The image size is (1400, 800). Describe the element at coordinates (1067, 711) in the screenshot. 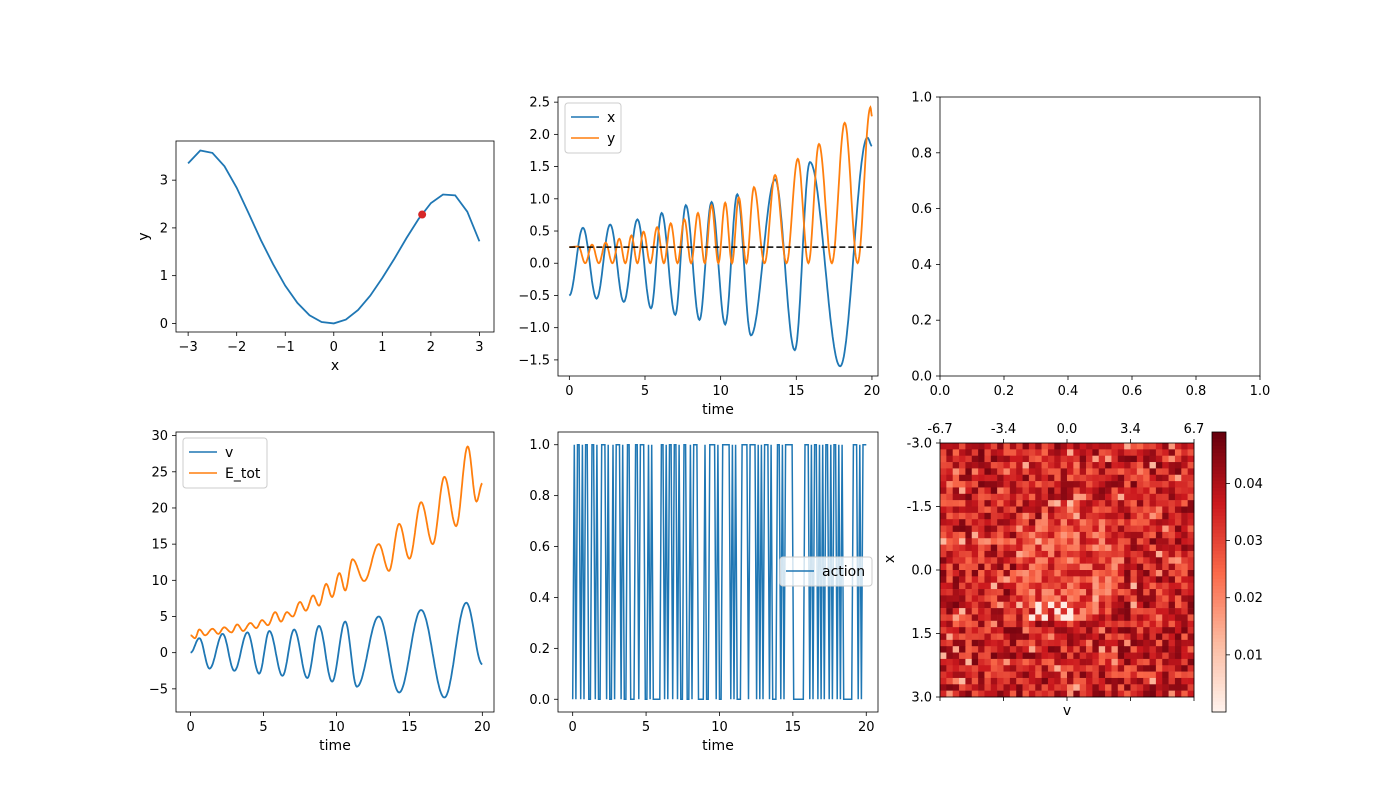

I see `x-axis-label: v` at that location.